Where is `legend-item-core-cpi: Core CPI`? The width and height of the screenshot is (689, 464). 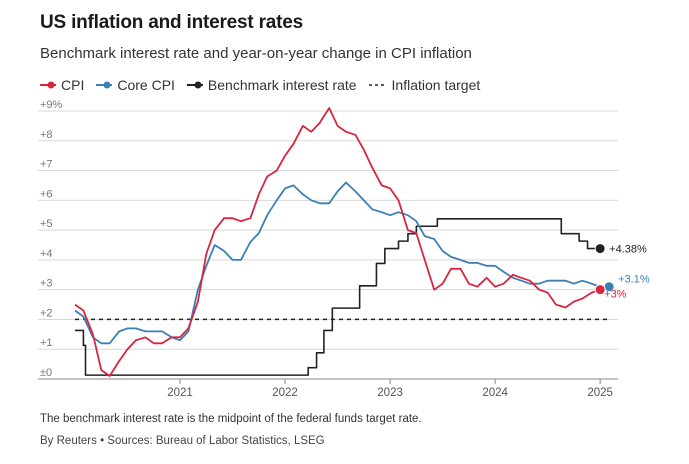
legend-item-core-cpi: Core CPI is located at coordinates (135, 85).